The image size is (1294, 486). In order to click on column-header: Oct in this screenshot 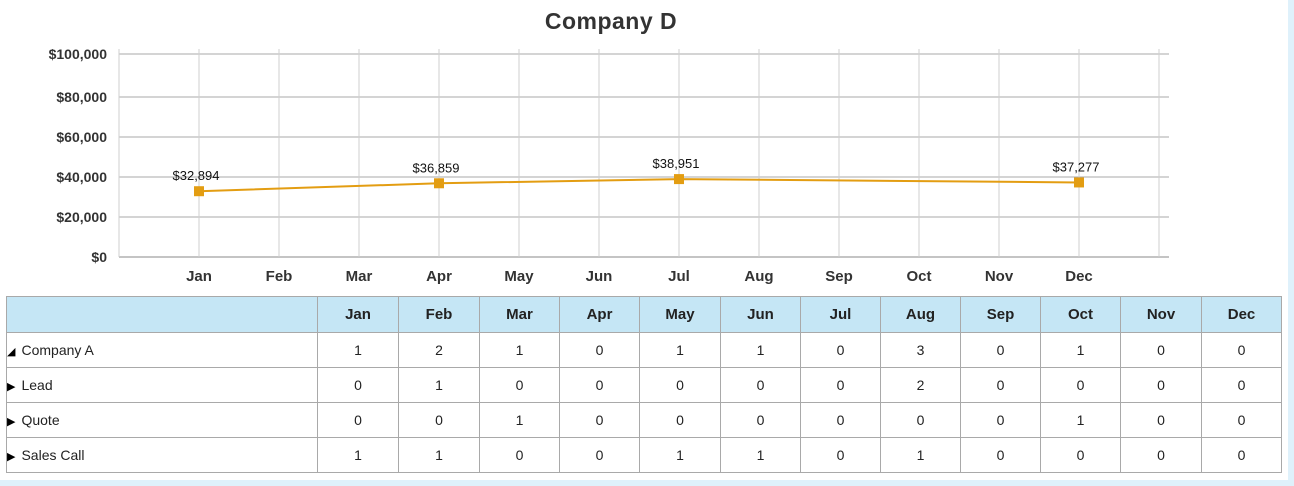, I will do `click(1080, 314)`.